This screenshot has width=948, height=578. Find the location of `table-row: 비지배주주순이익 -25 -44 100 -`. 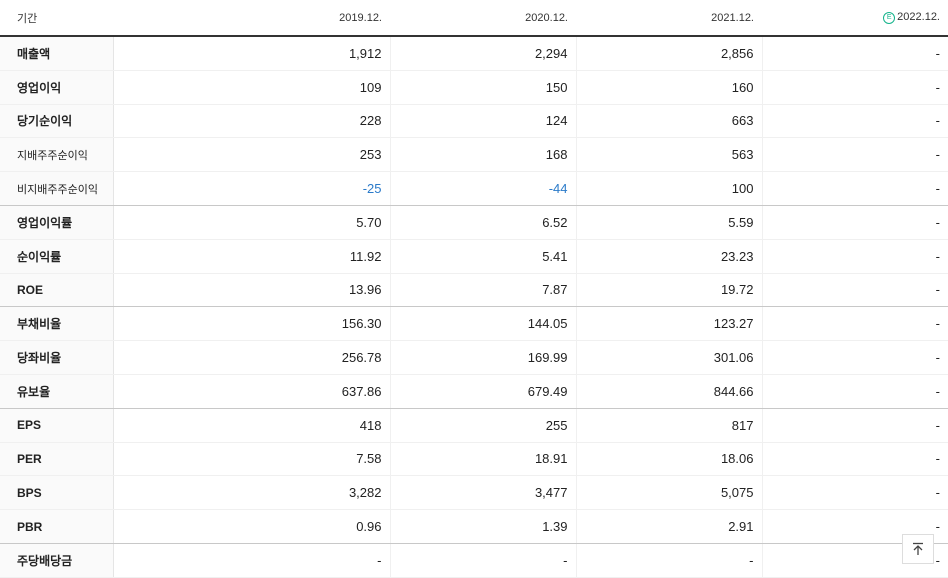

table-row: 비지배주주순이익 -25 -44 100 - is located at coordinates (474, 188).